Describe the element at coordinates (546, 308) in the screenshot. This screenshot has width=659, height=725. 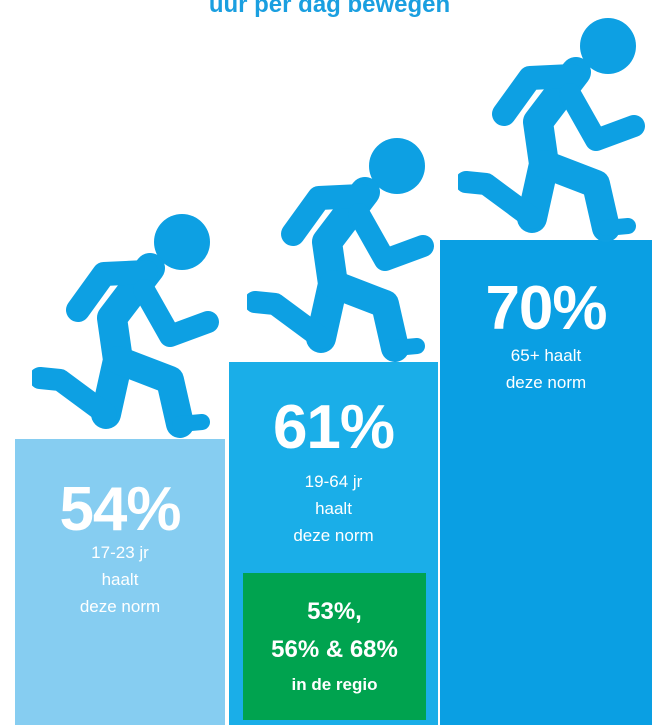
I see `step-percentage: 70%` at that location.